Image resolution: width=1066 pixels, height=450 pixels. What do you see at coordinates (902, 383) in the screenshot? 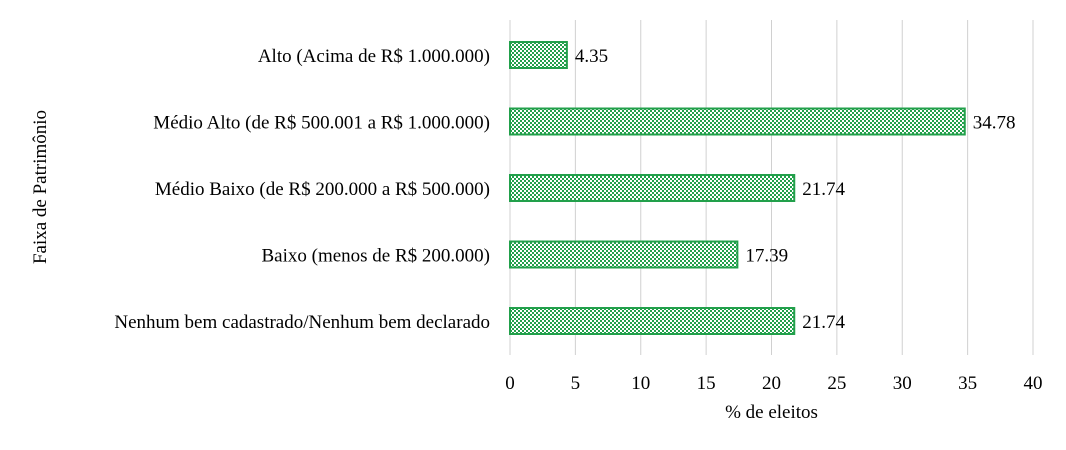
I see `x-tick-label: 30` at bounding box center [902, 383].